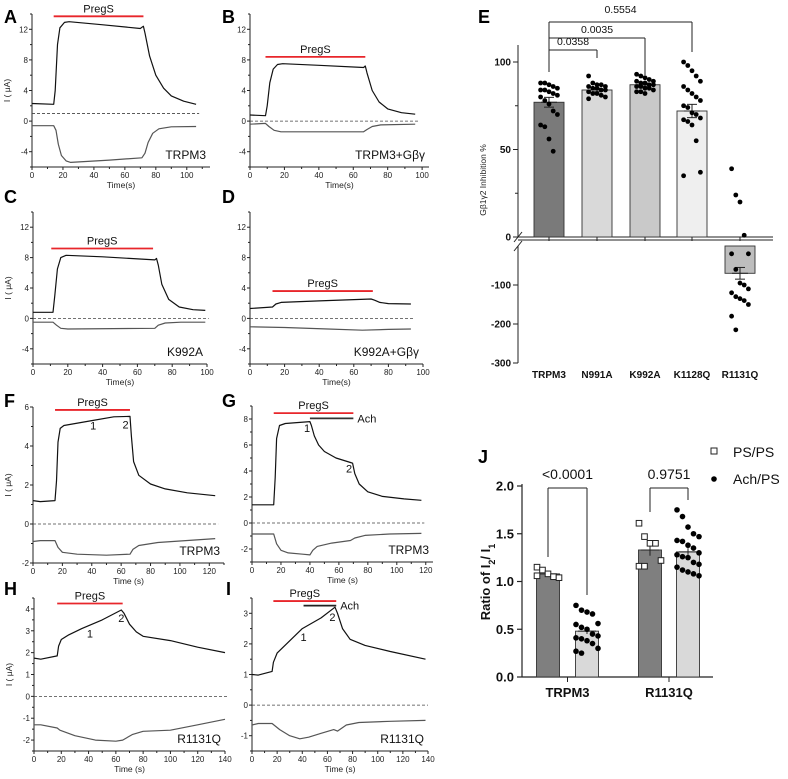 Image resolution: width=788 pixels, height=779 pixels. I want to click on p-value-label: 0.9751, so click(669, 474).